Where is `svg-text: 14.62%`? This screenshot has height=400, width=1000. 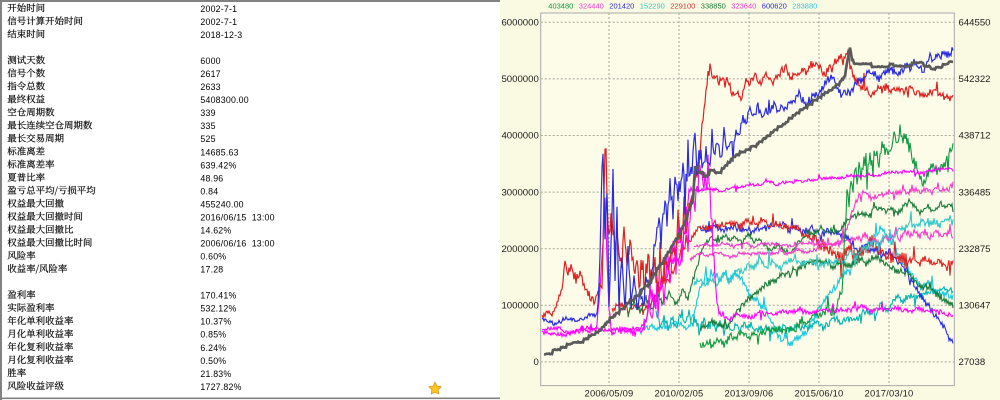
svg-text: 14.62% is located at coordinates (215, 230).